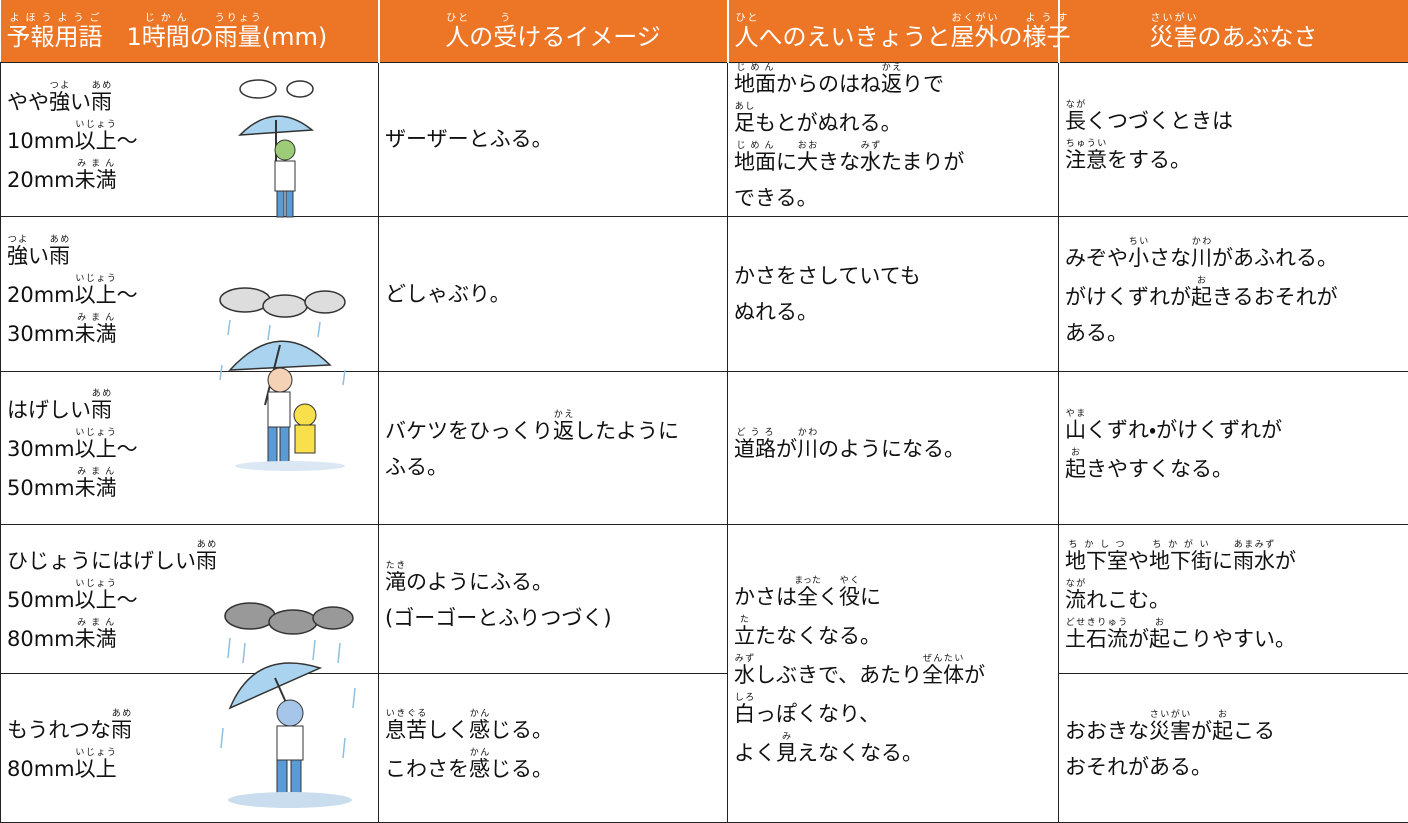  What do you see at coordinates (755, 83) in the screenshot?
I see `ruby-base: 地面` at bounding box center [755, 83].